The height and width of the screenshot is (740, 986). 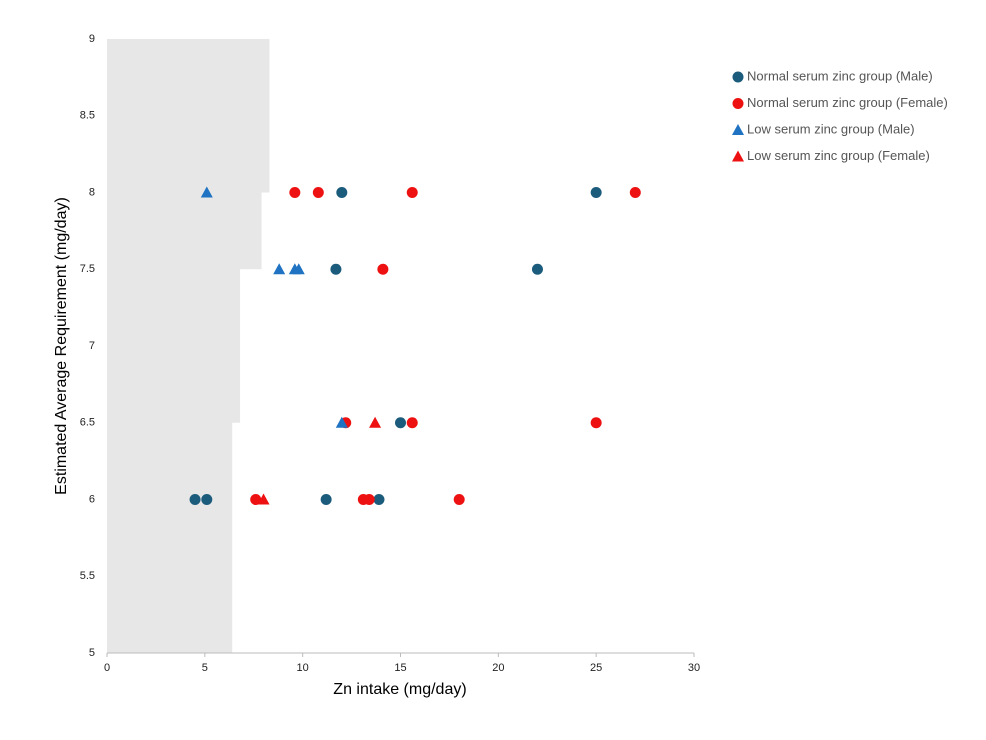 I want to click on x-tick-label: 0, so click(x=107, y=668).